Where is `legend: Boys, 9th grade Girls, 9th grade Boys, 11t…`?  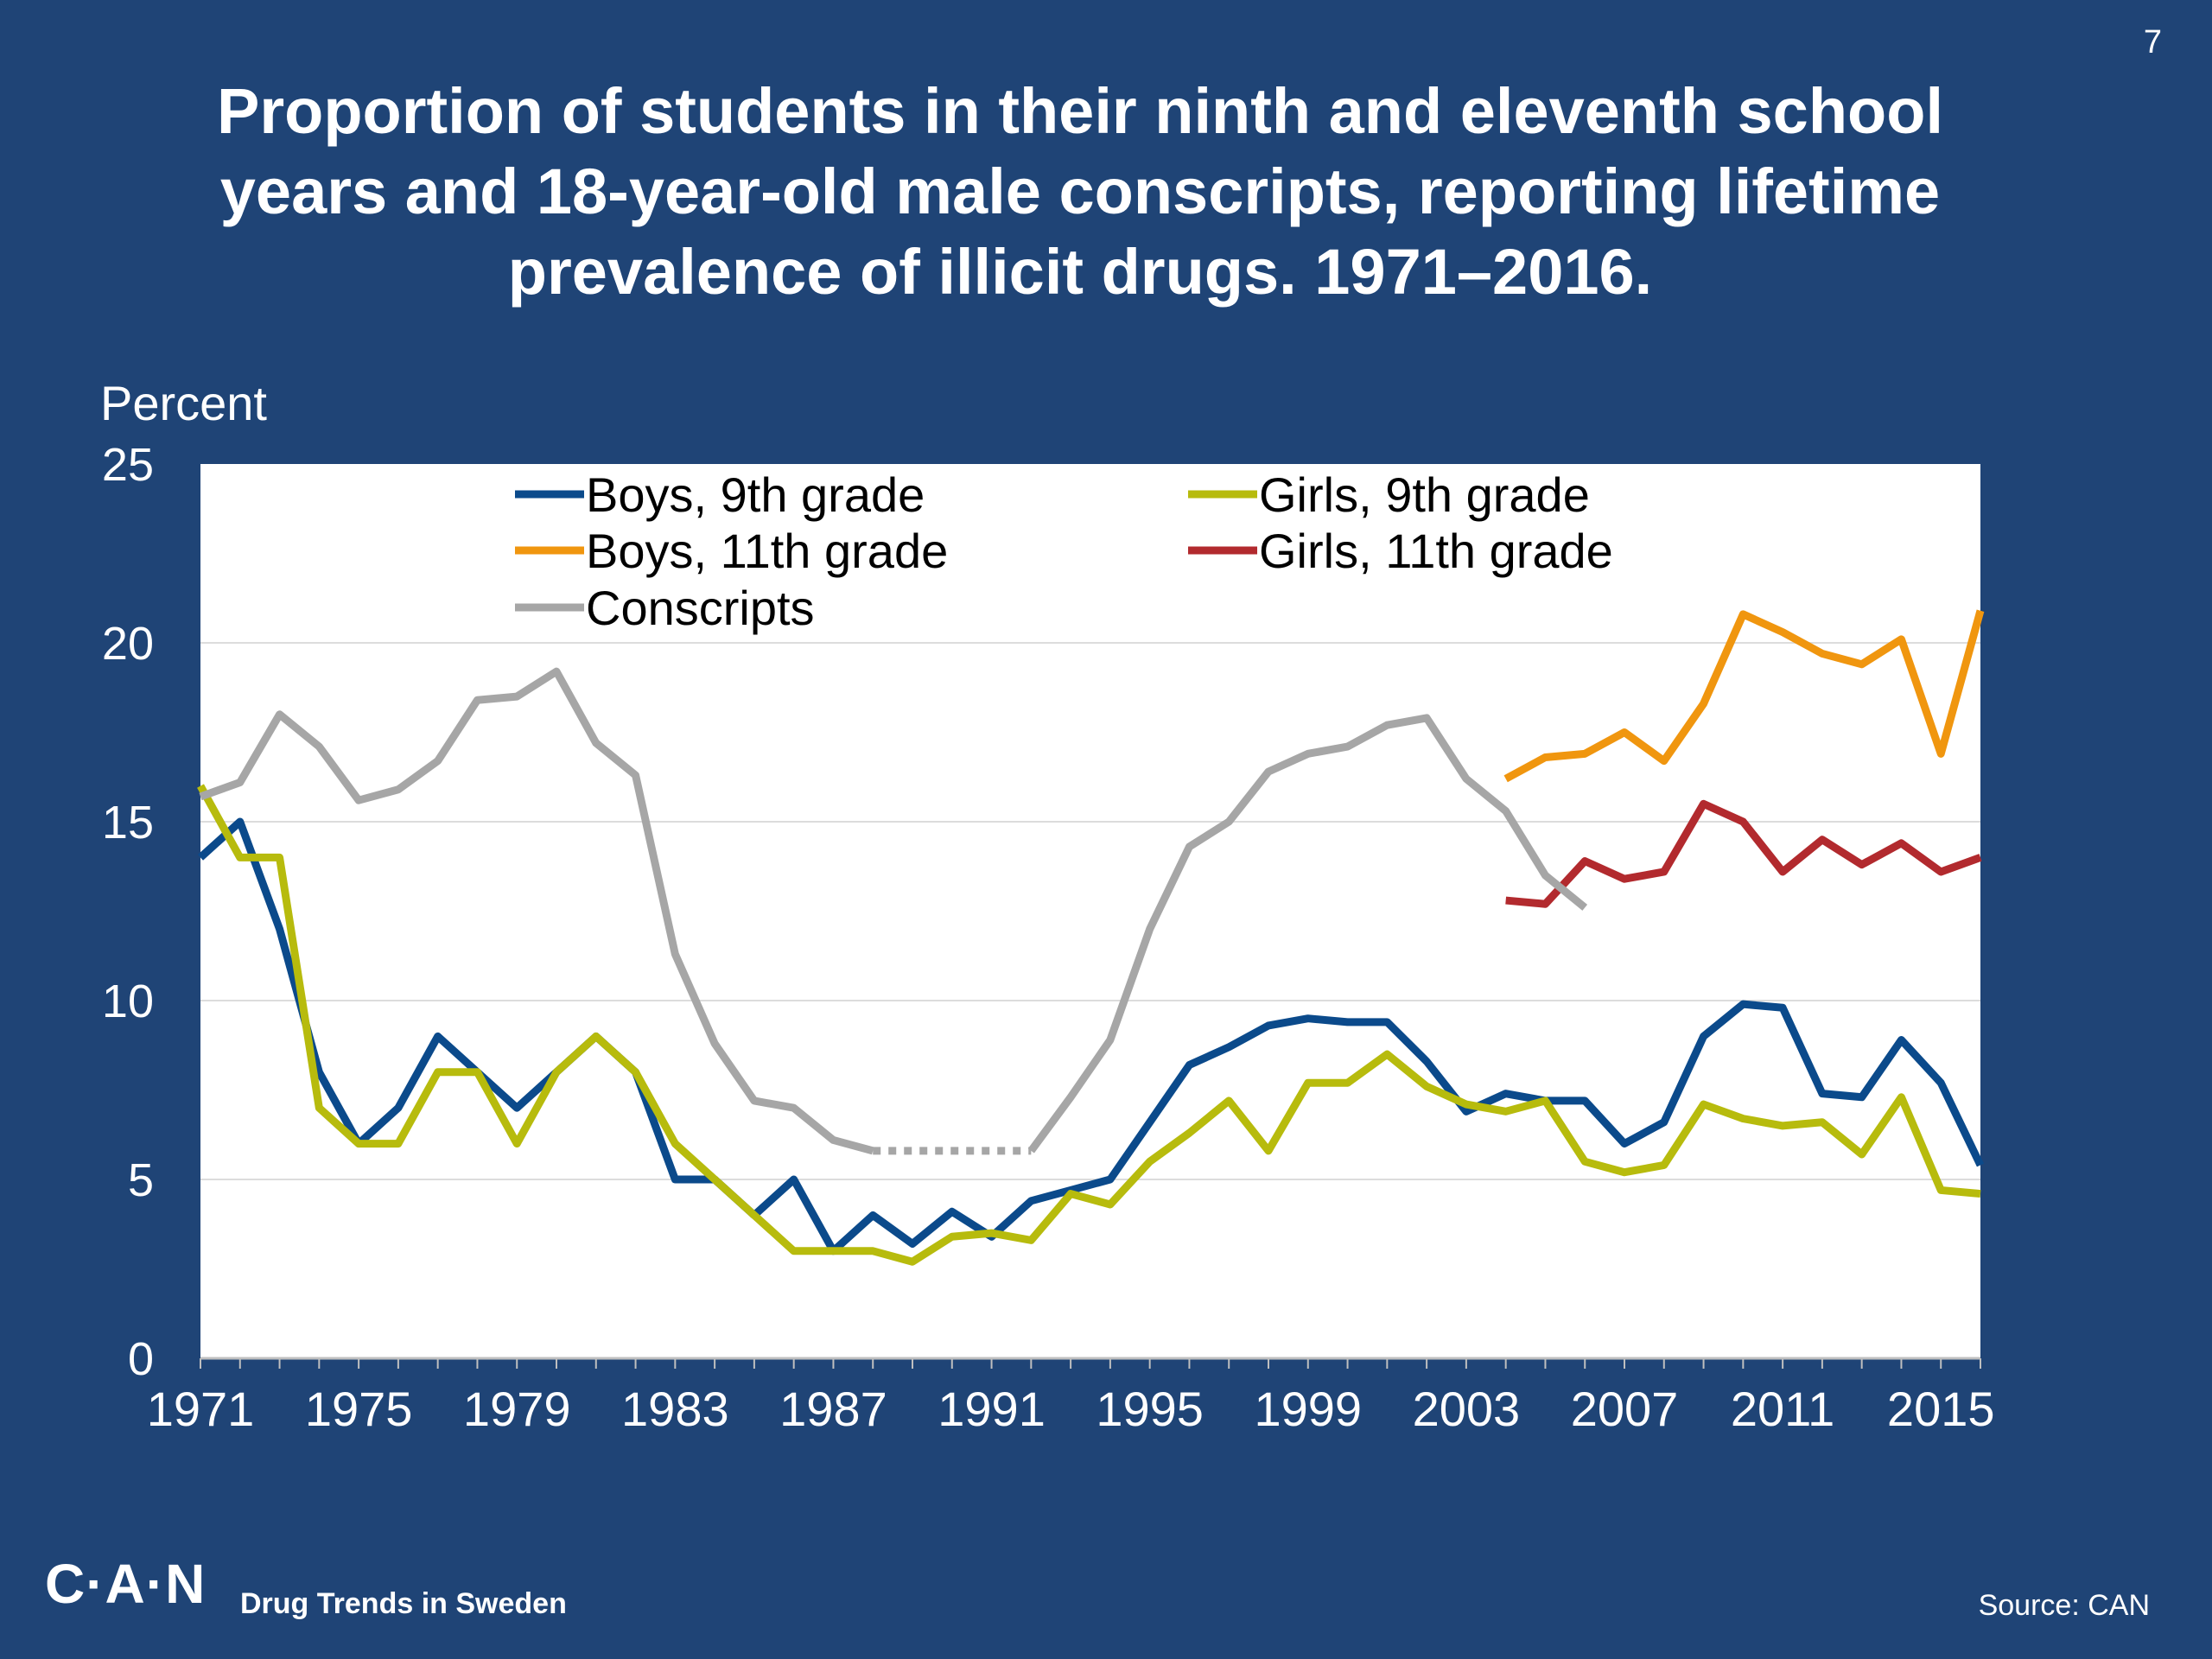 legend: Boys, 9th grade Girls, 9th grade Boys, 11t… is located at coordinates (1064, 551).